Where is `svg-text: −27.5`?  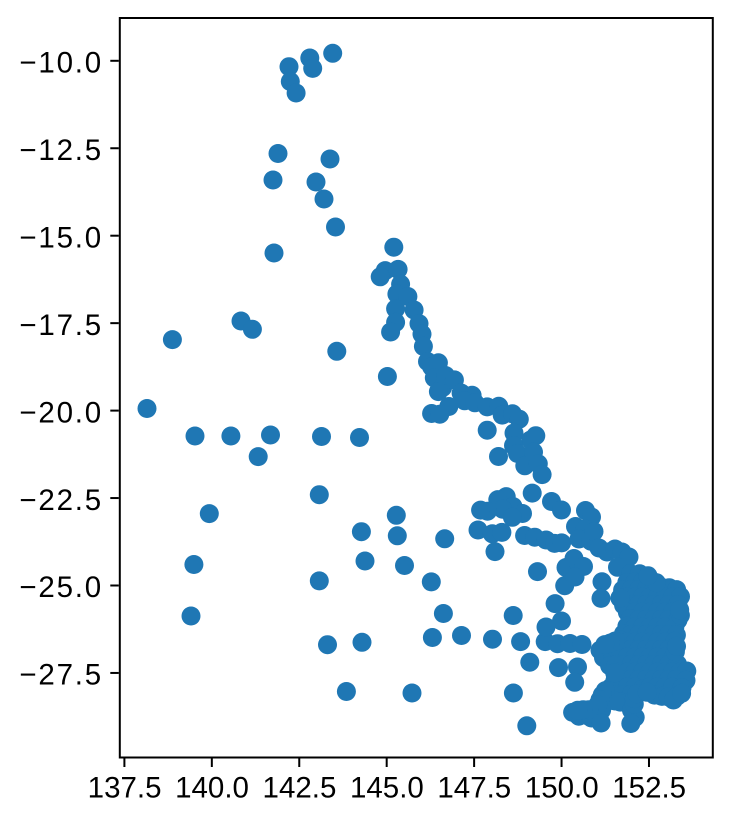
svg-text: −27.5 is located at coordinates (61, 675).